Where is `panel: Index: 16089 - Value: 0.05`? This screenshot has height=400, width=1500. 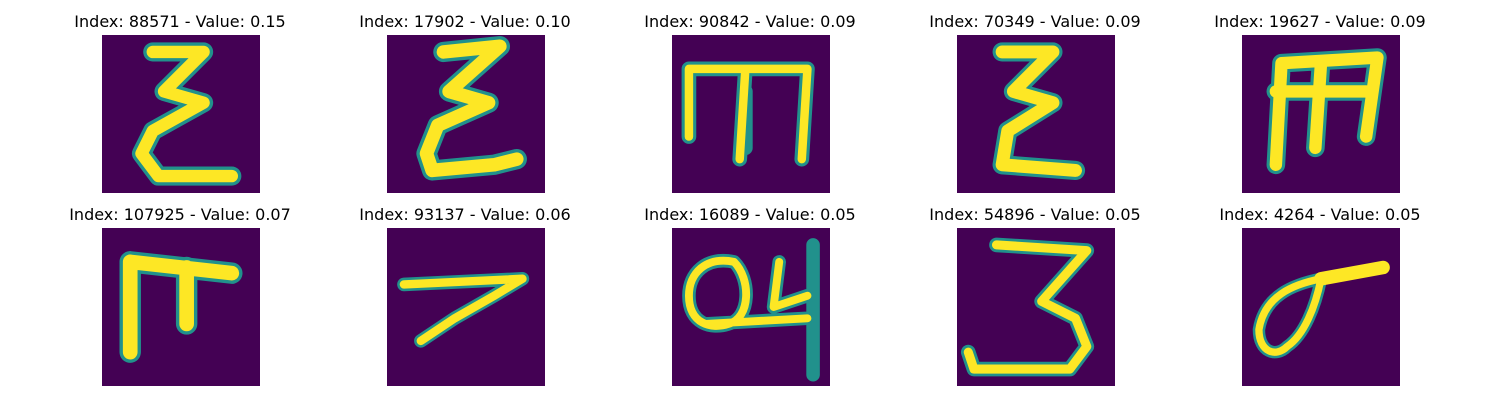 panel: Index: 16089 - Value: 0.05 is located at coordinates (750, 298).